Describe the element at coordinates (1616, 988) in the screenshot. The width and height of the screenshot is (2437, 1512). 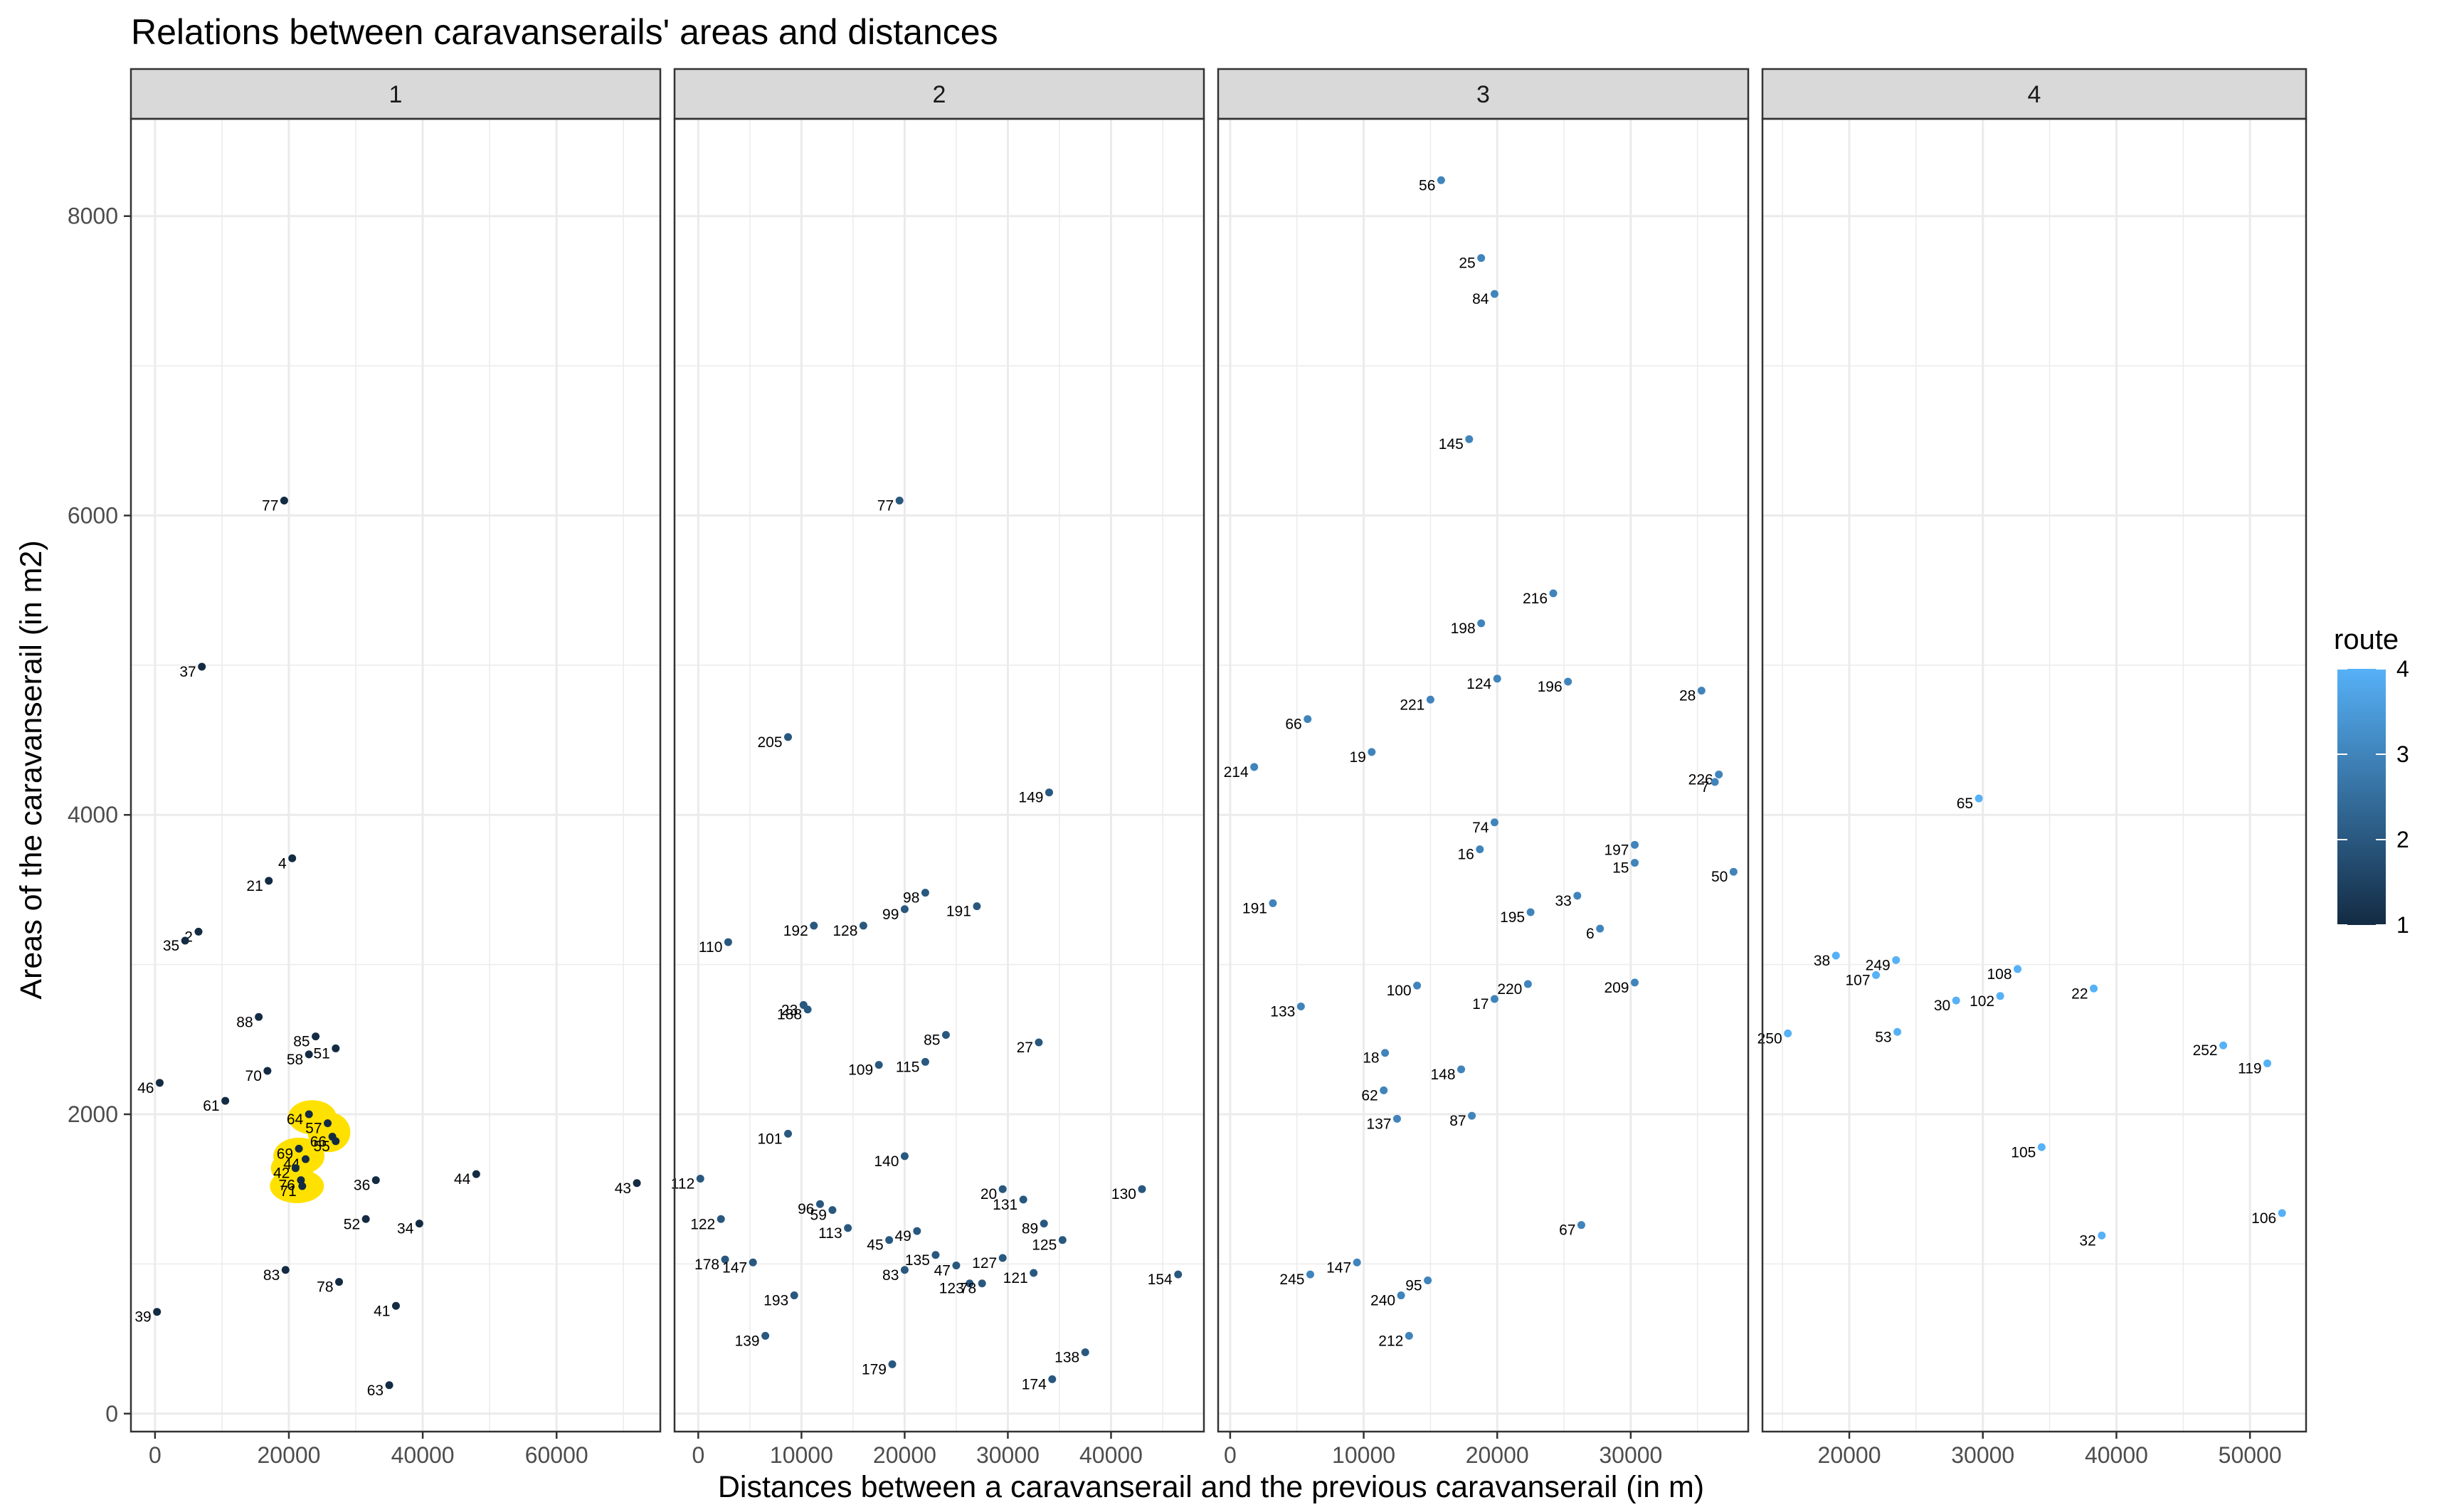
I see `point-label: 209` at that location.